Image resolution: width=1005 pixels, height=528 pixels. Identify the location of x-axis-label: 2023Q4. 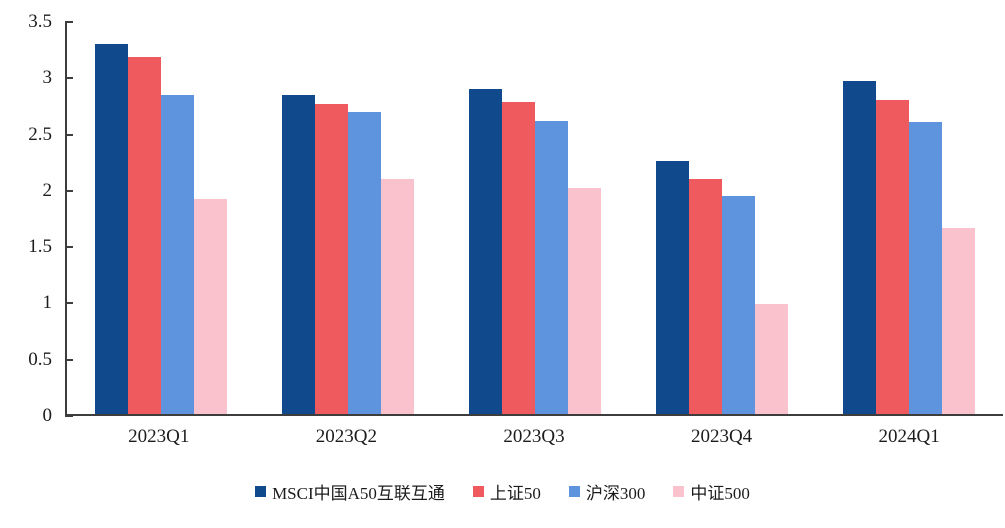
(721, 436).